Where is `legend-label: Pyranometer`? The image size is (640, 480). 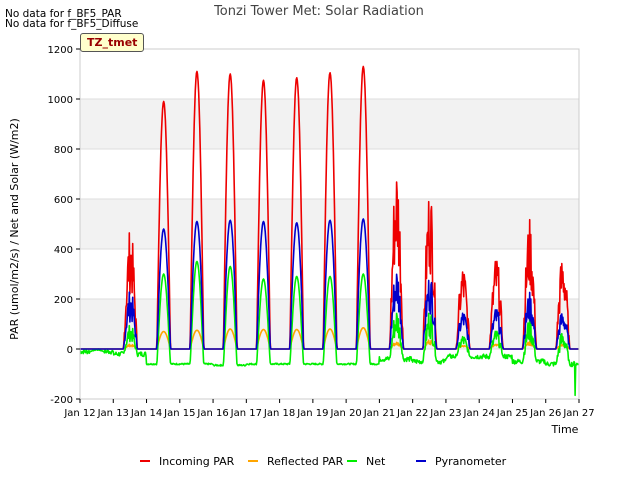 legend-label: Pyranometer is located at coordinates (471, 461).